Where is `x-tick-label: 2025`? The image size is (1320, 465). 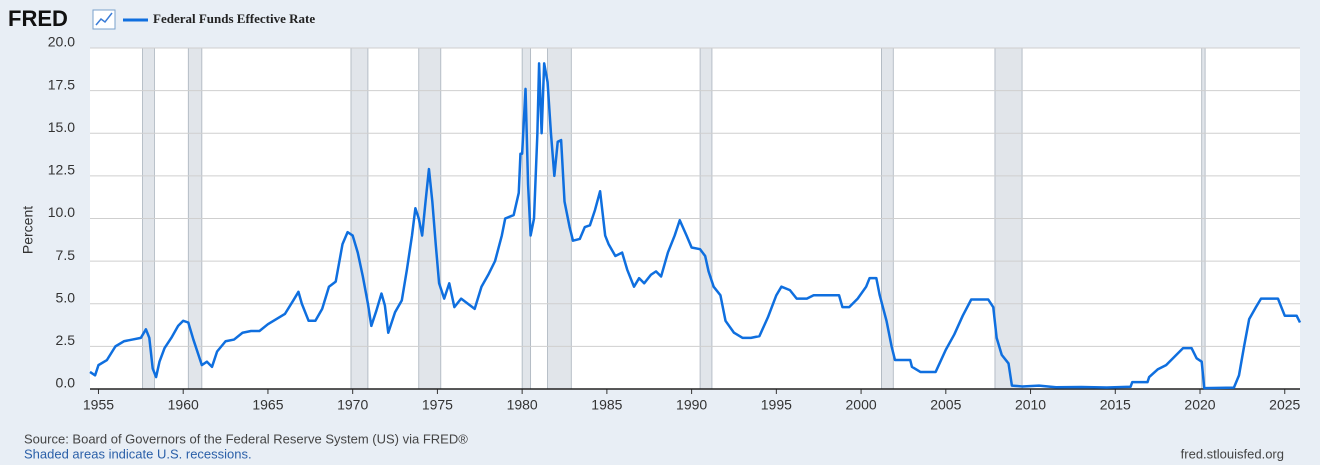
x-tick-label: 2025 is located at coordinates (1284, 405).